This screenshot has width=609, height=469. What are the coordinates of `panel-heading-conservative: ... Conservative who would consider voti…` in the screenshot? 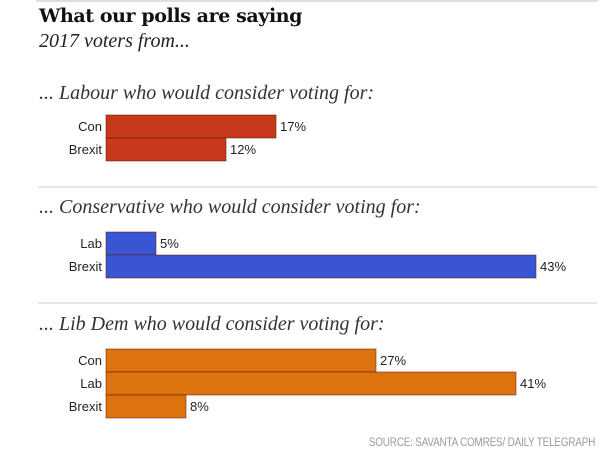 It's located at (230, 207).